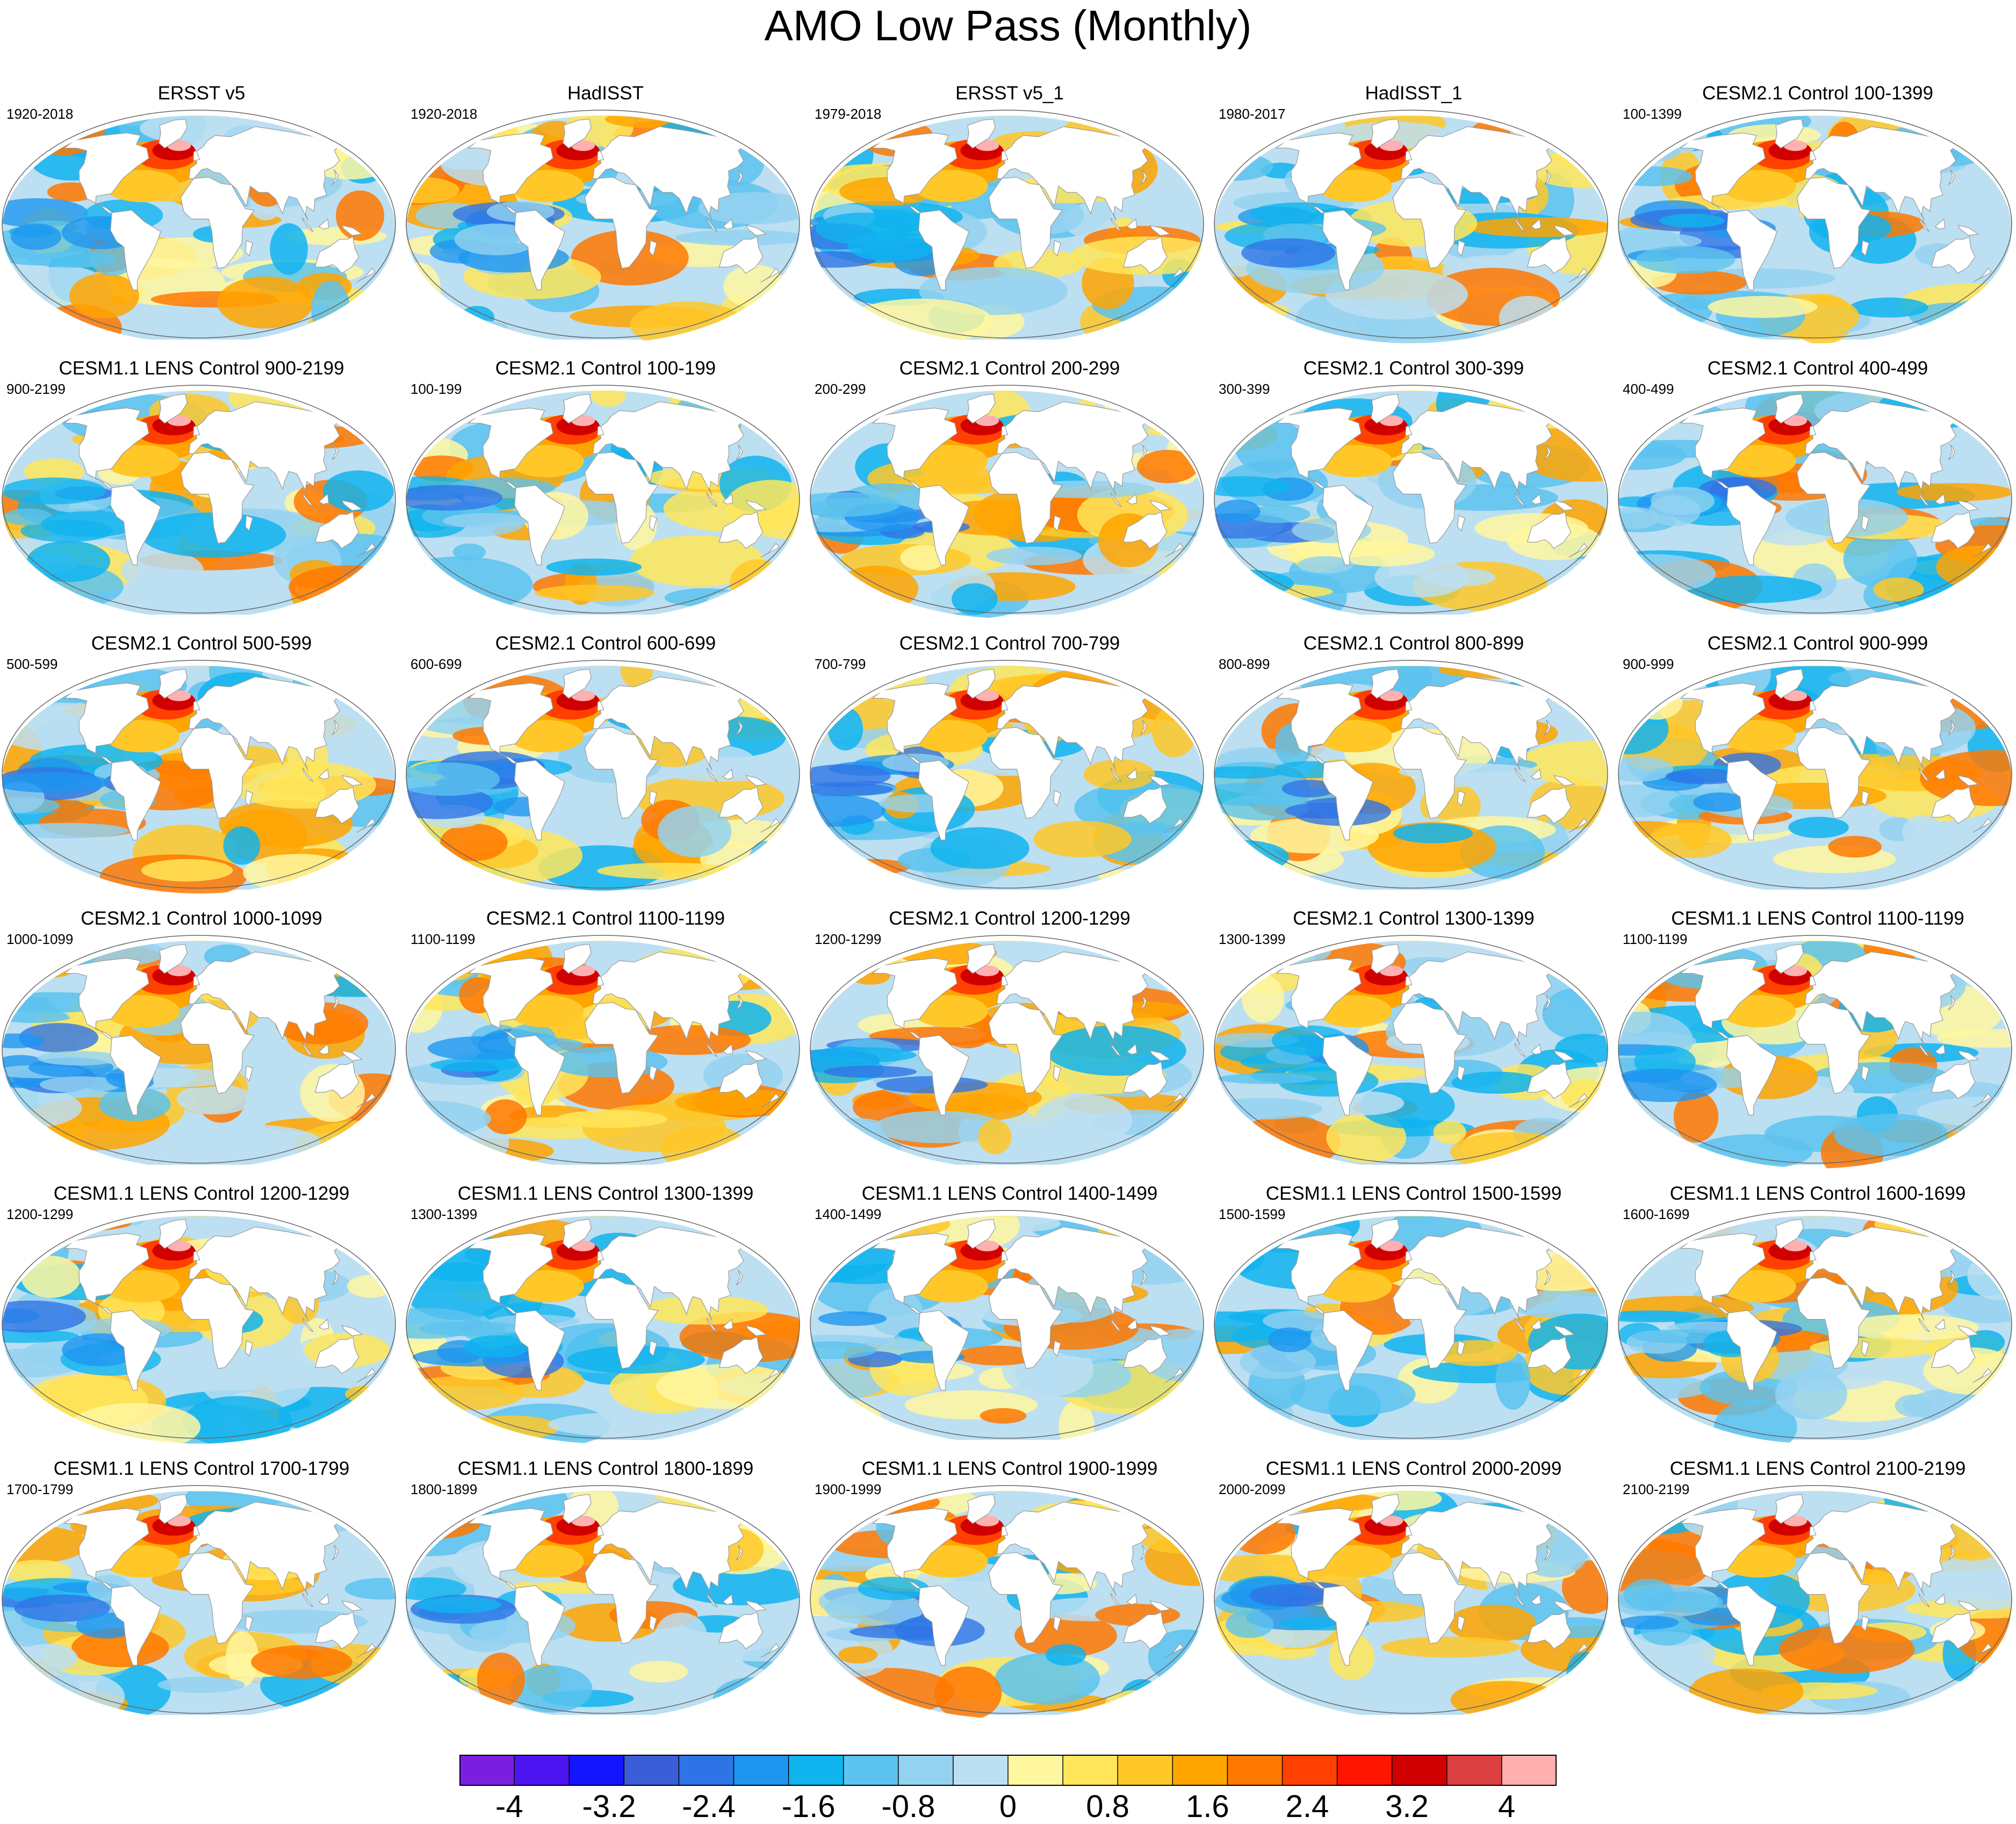 This screenshot has height=1824, width=2016. What do you see at coordinates (1413, 1468) in the screenshot?
I see `map-panel-title: CESM1.1 LENS Control 2000-2099` at bounding box center [1413, 1468].